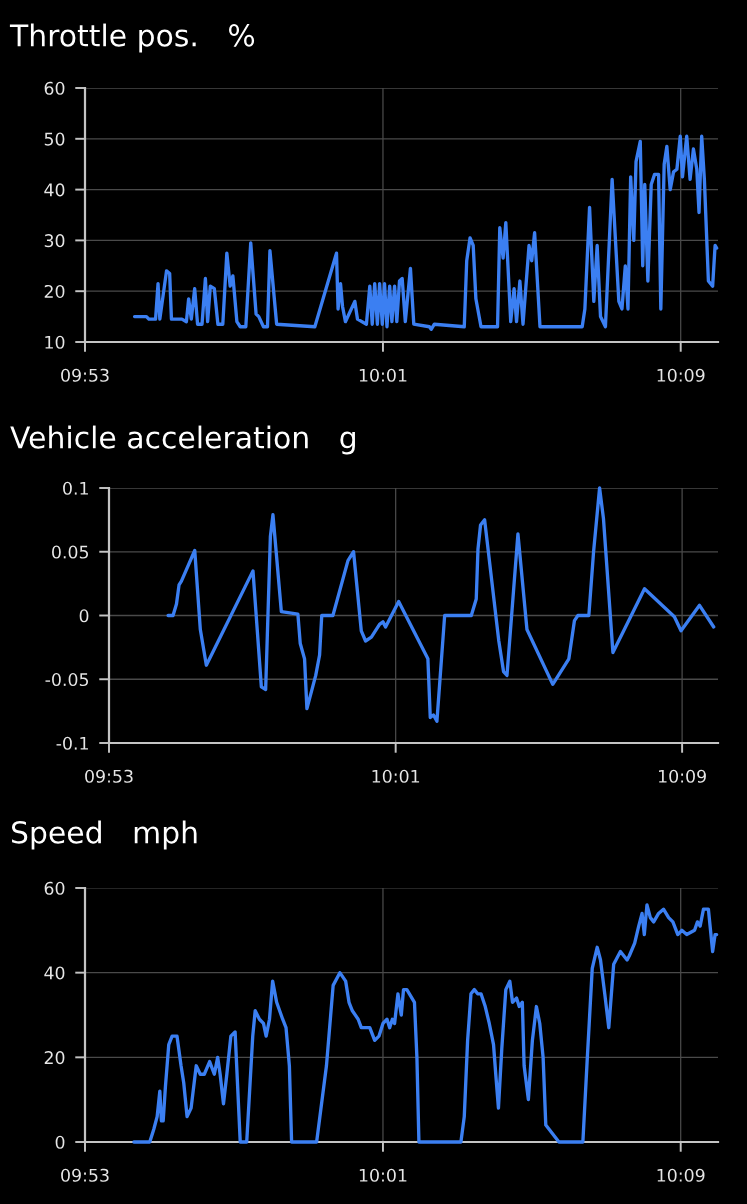 Image resolution: width=747 pixels, height=1204 pixels. Describe the element at coordinates (182, 440) in the screenshot. I see `chart-title: Vehicle acceleration g` at that location.